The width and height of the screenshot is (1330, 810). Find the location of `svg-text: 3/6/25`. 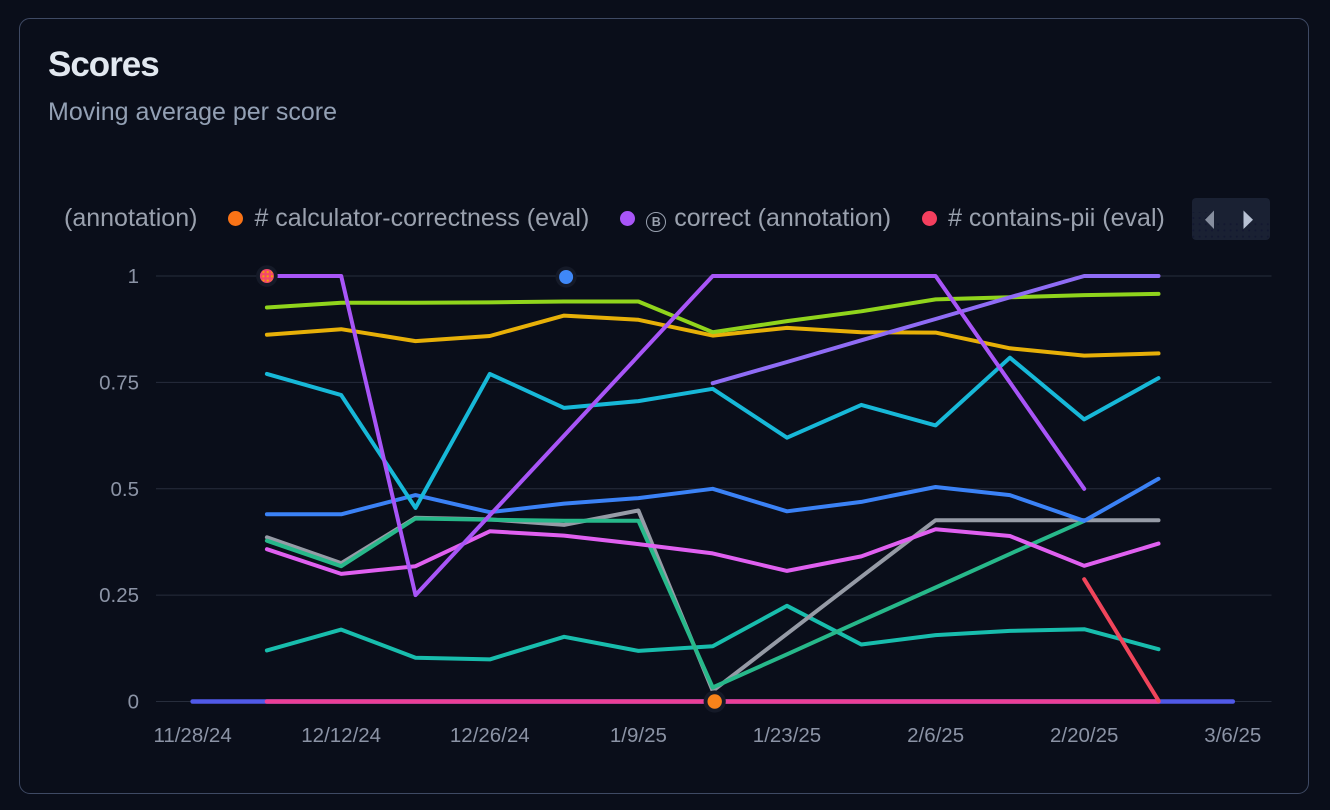

svg-text: 3/6/25 is located at coordinates (1232, 735).